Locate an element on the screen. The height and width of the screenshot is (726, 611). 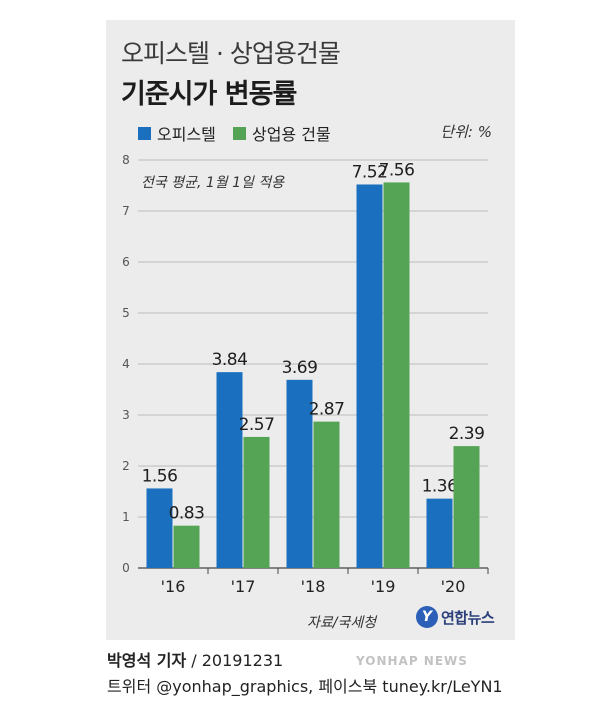
legend: 오피스텔 상업용 건물 is located at coordinates (240, 133).